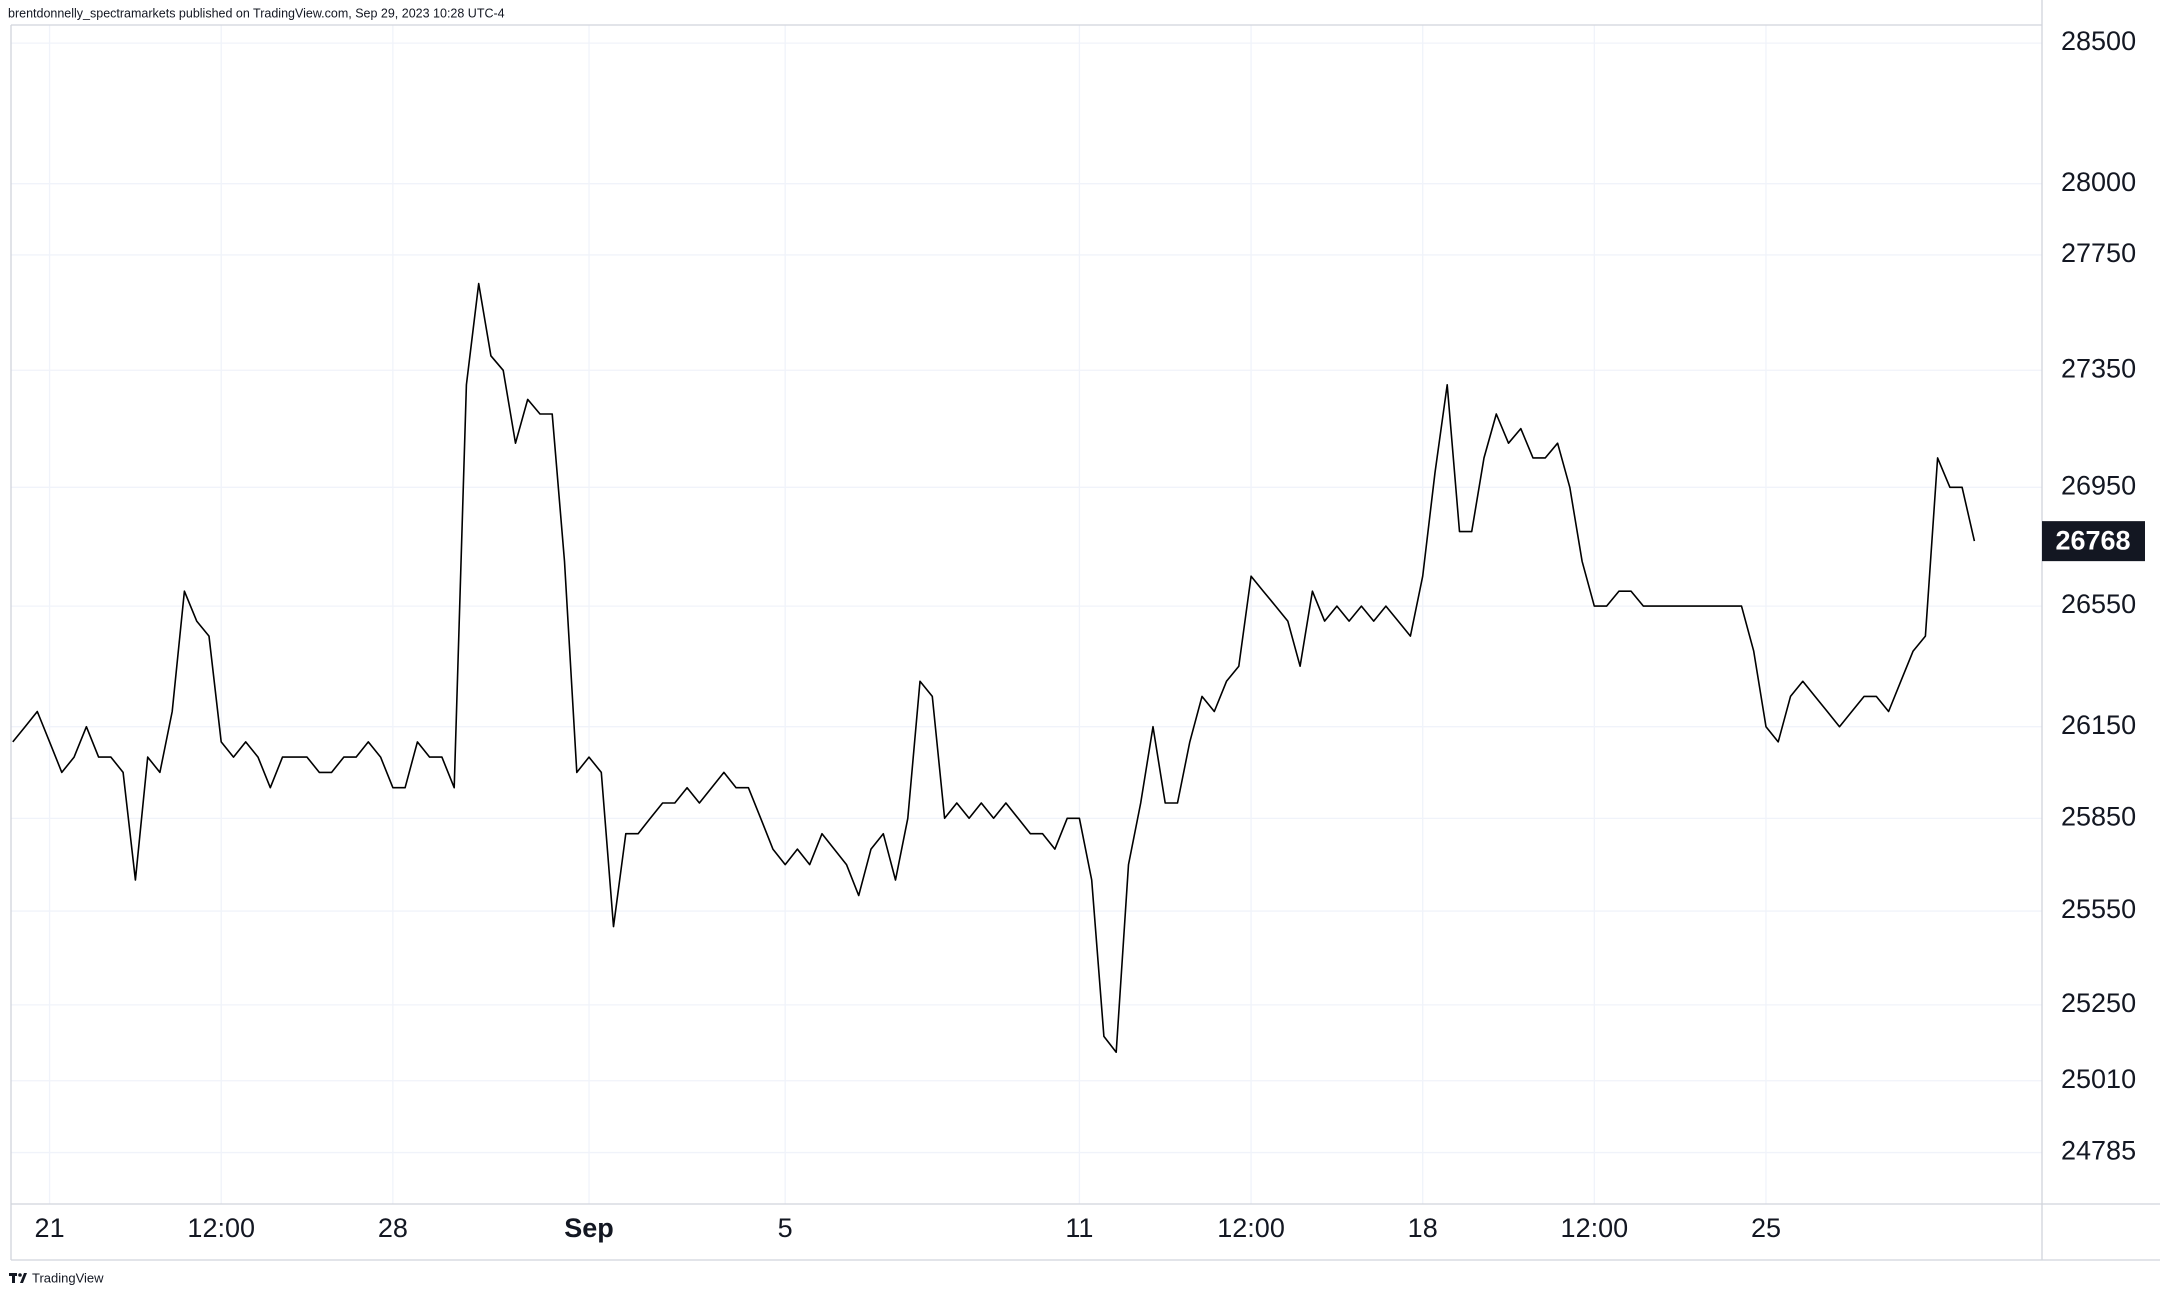 This screenshot has width=2160, height=1297. What do you see at coordinates (589, 1228) in the screenshot?
I see `x-tick-label: Sep` at bounding box center [589, 1228].